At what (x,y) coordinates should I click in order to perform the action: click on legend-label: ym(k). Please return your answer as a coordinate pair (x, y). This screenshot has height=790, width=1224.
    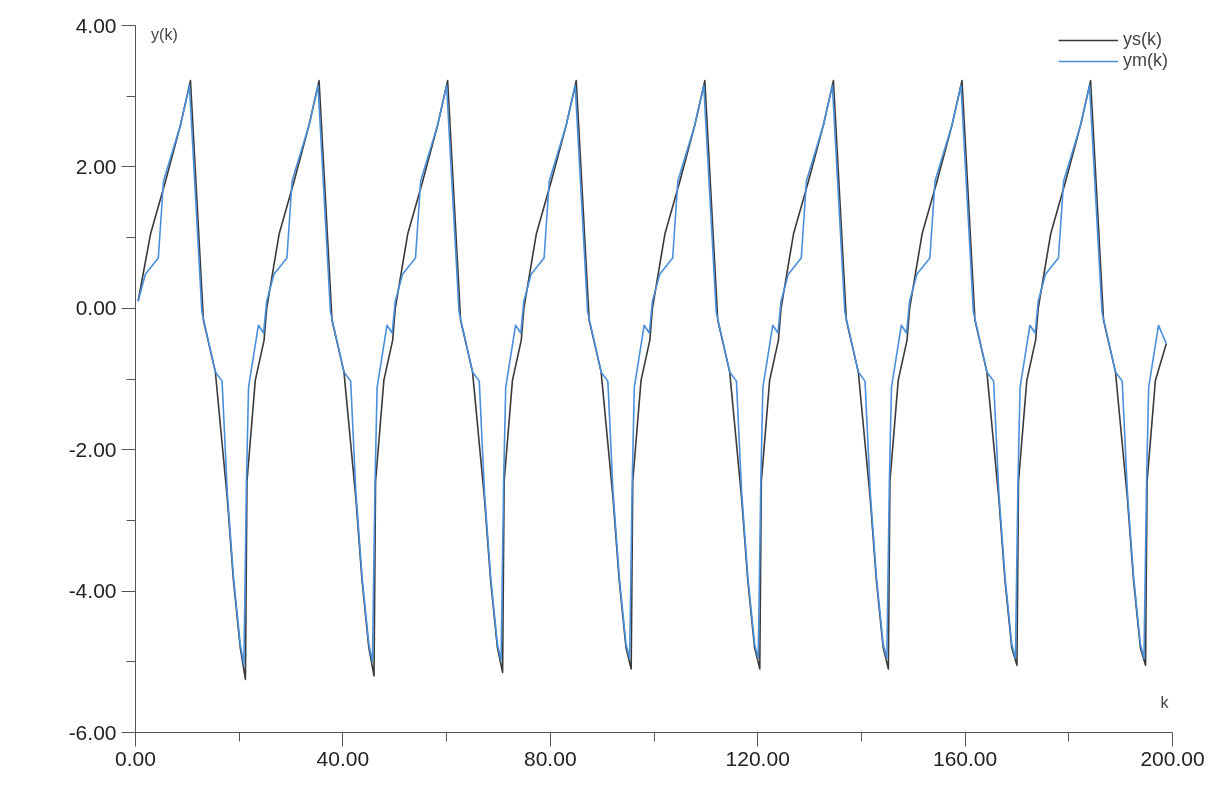
    Looking at the image, I should click on (1145, 60).